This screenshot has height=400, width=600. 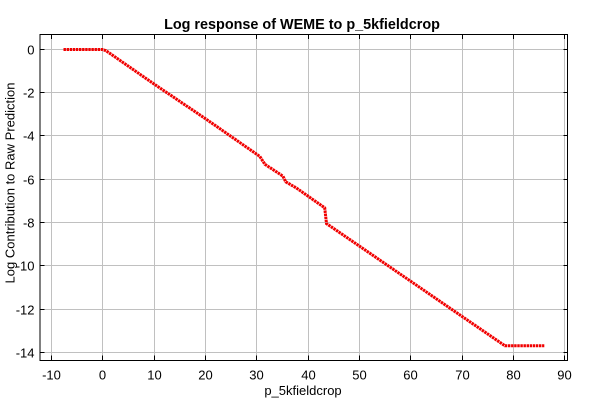 I want to click on svg-text: 60, so click(x=410, y=375).